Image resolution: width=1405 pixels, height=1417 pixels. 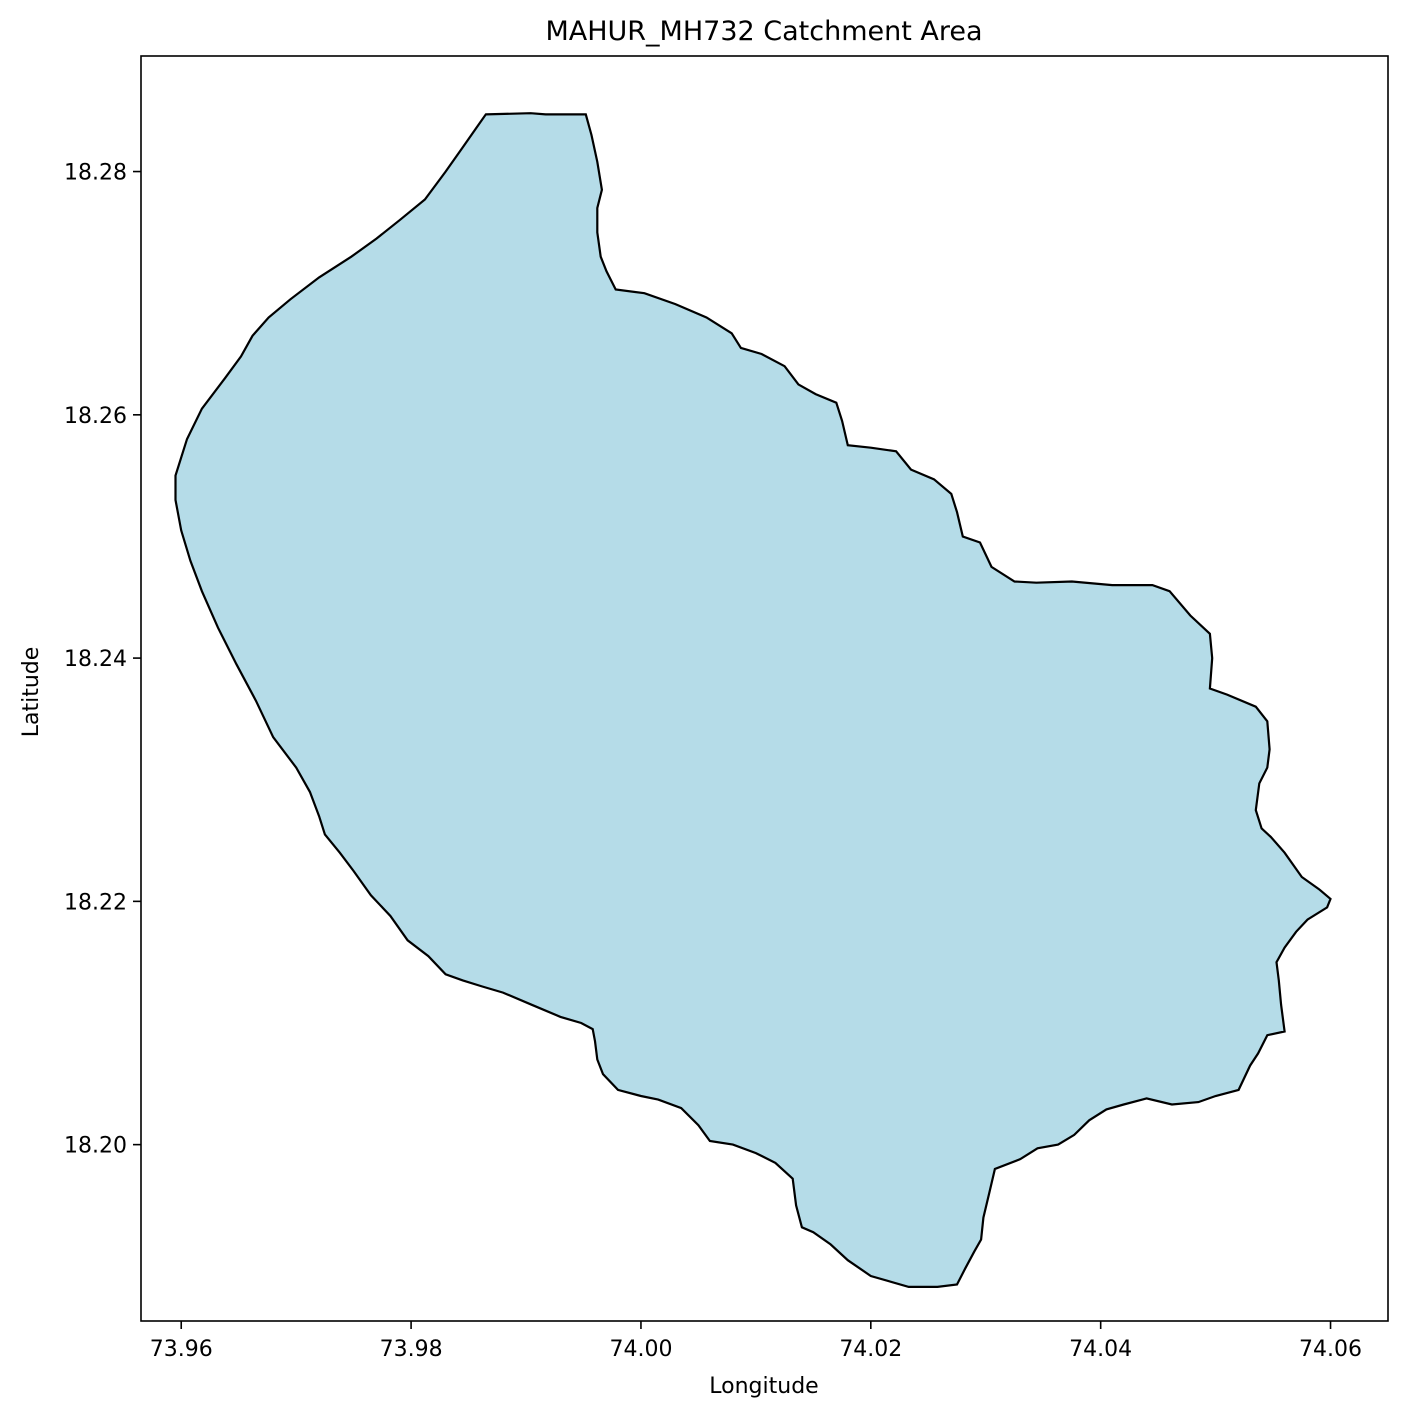 I want to click on x-tick-label: 74.06, so click(x=1330, y=1349).